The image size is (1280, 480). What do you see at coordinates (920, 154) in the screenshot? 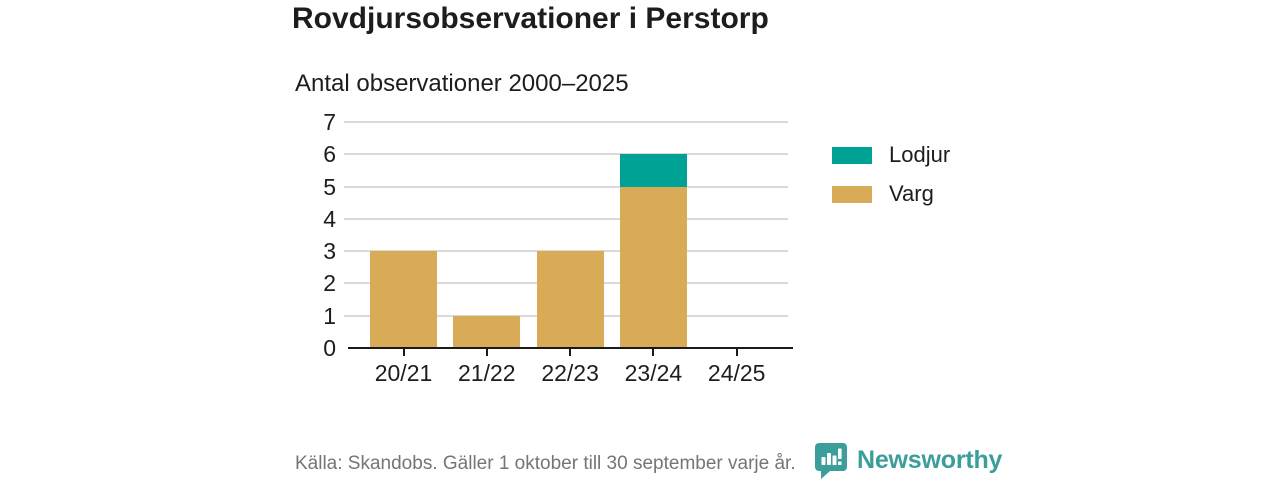
I see `legend-label: Lodjur` at bounding box center [920, 154].